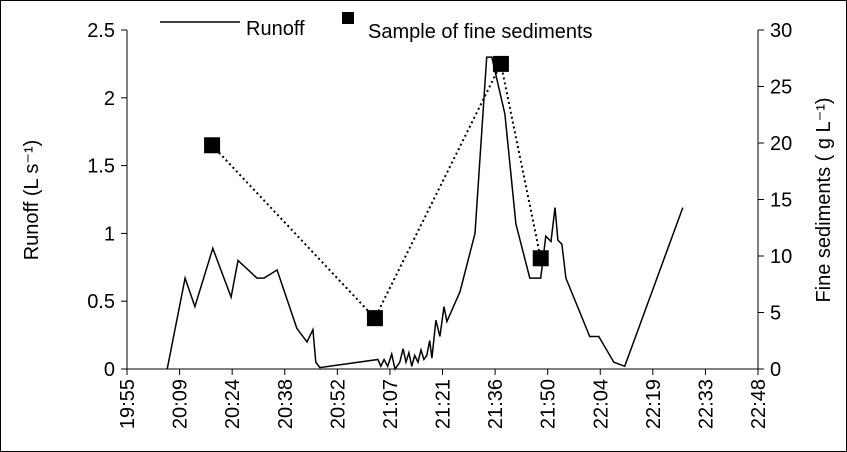  I want to click on y-tick-label: 0, so click(109, 370).